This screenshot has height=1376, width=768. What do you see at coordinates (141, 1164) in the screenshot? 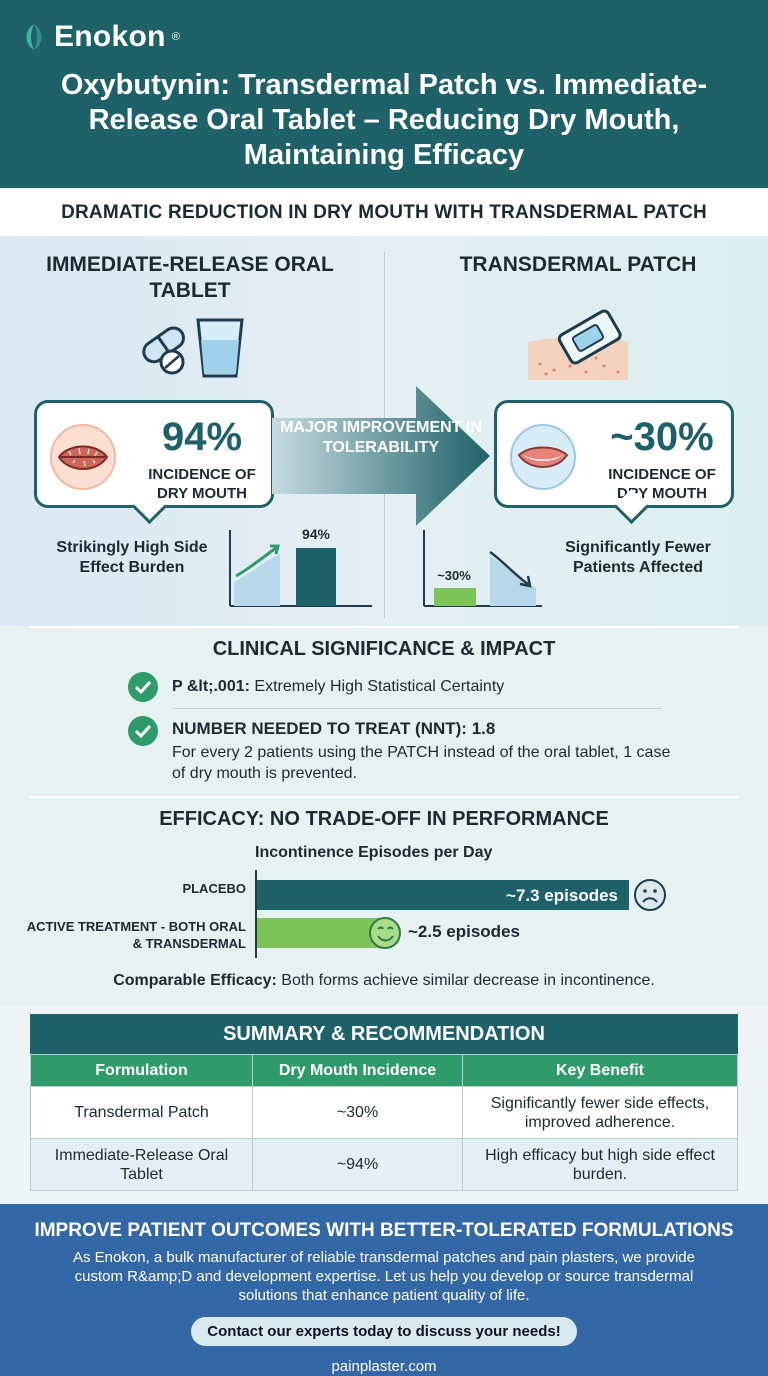
I see `table-cell: Immediate-Release Oral Tablet` at bounding box center [141, 1164].